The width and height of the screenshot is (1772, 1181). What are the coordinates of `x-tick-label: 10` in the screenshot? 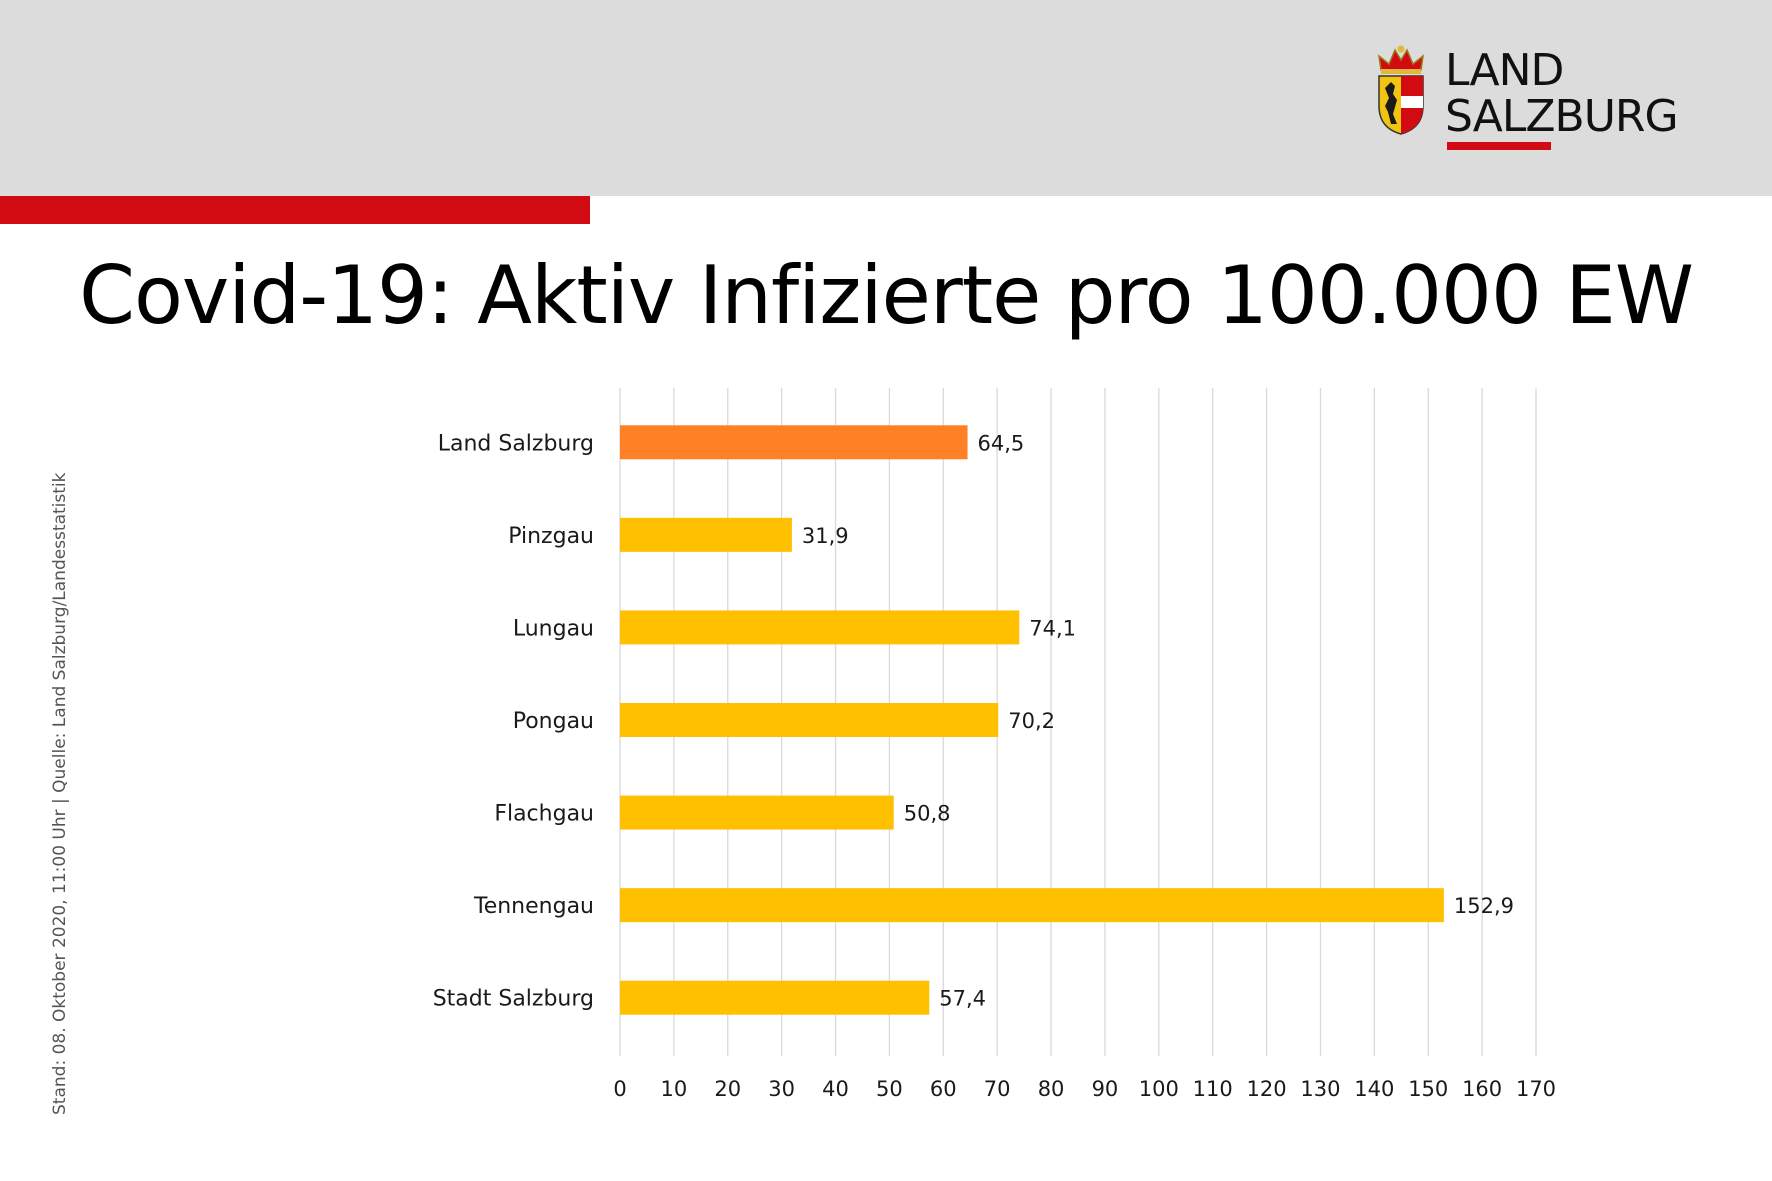 It's located at (674, 1089).